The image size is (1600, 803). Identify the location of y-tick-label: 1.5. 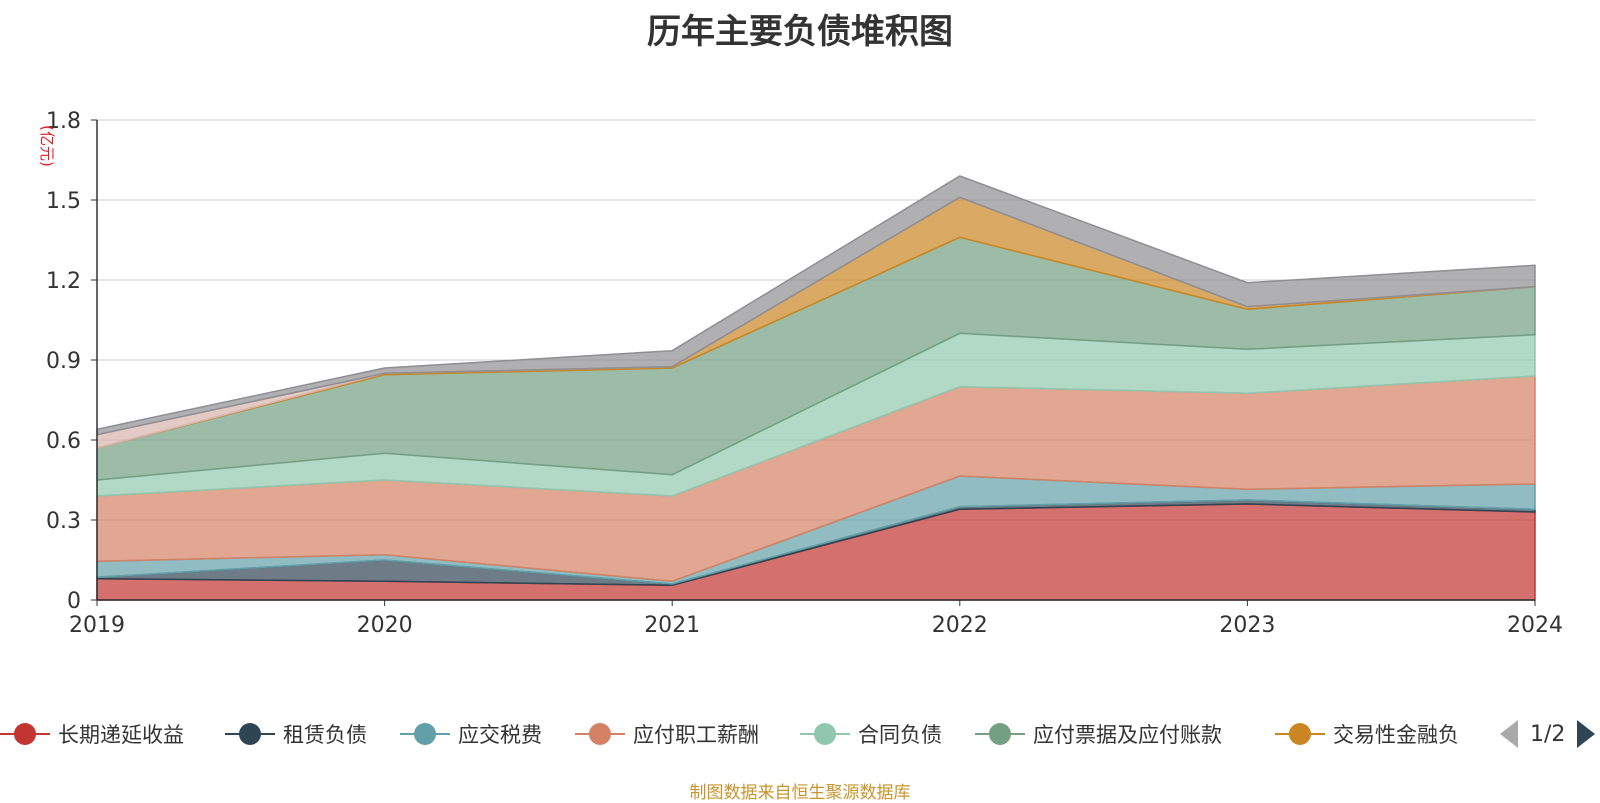
(63, 201).